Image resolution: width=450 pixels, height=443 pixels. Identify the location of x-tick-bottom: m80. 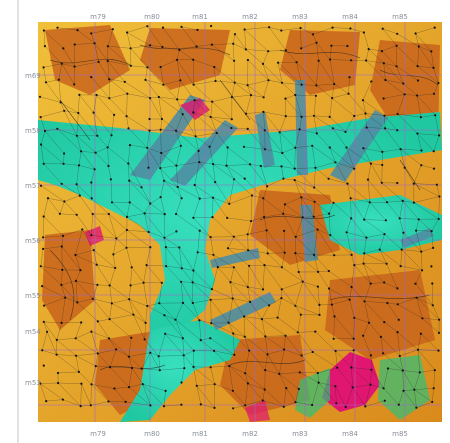
(152, 434).